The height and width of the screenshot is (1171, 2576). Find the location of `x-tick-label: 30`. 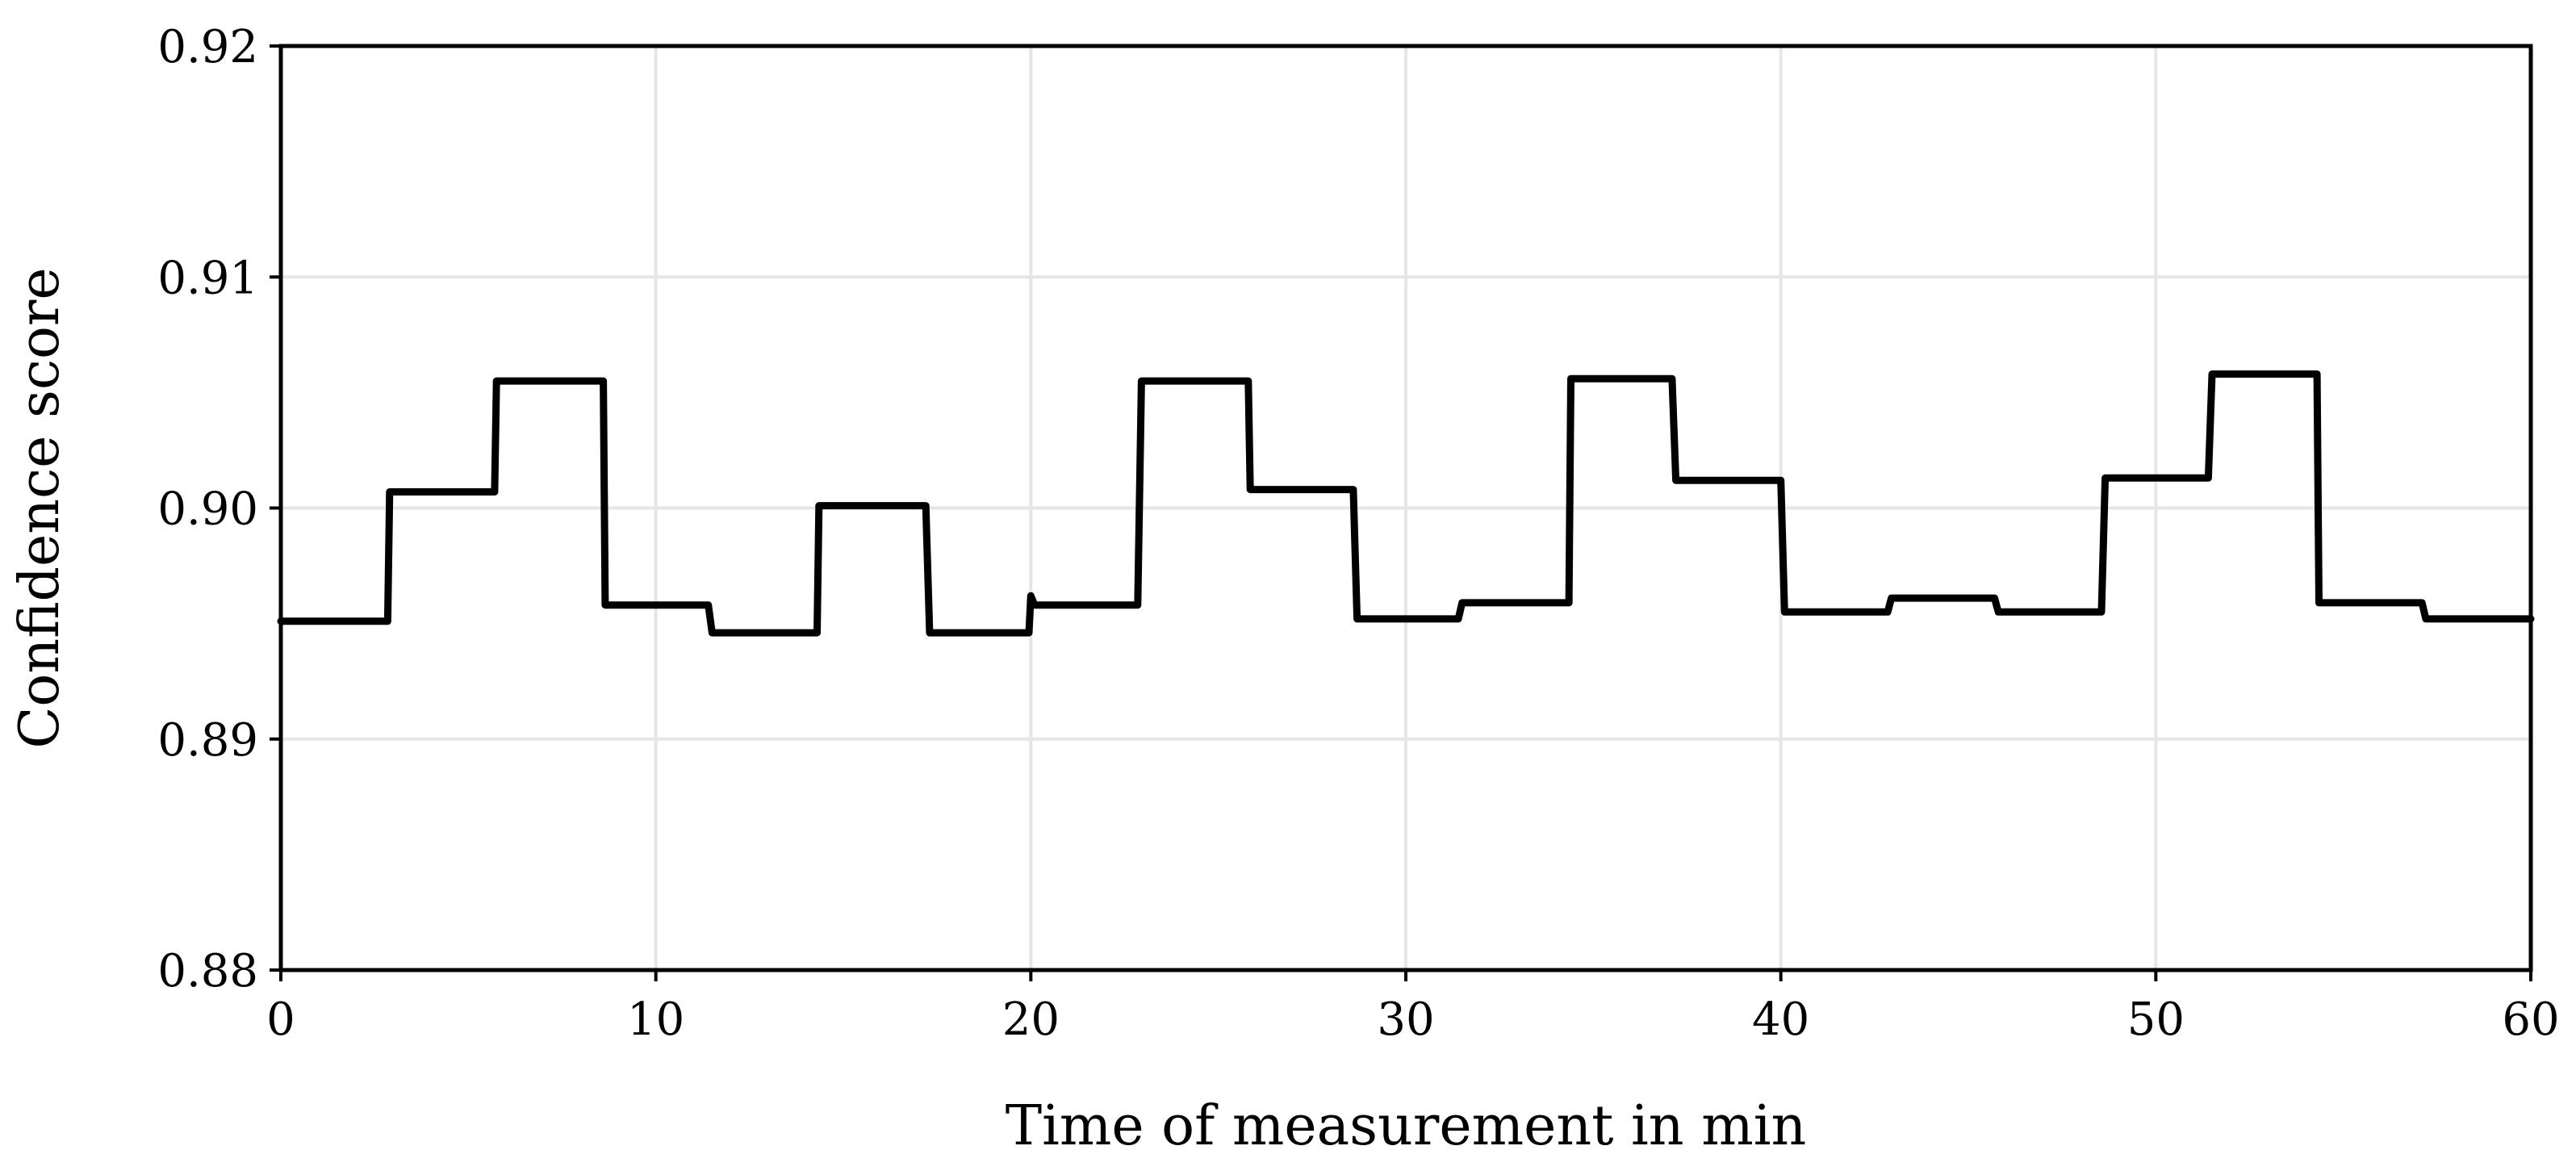

x-tick-label: 30 is located at coordinates (1405, 1019).